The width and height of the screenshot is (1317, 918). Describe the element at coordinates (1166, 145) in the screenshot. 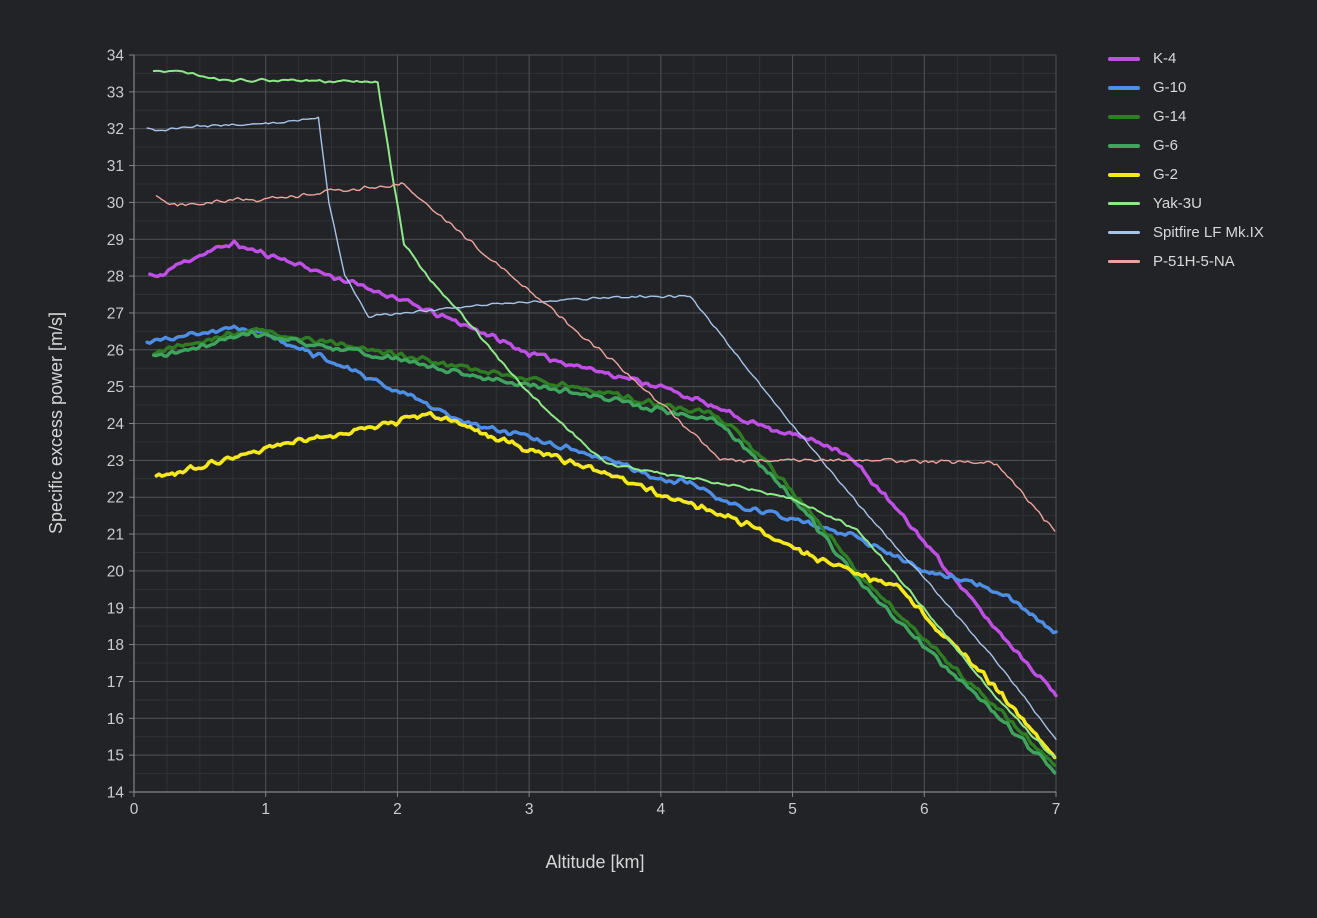

I see `legend-label: G-6` at that location.